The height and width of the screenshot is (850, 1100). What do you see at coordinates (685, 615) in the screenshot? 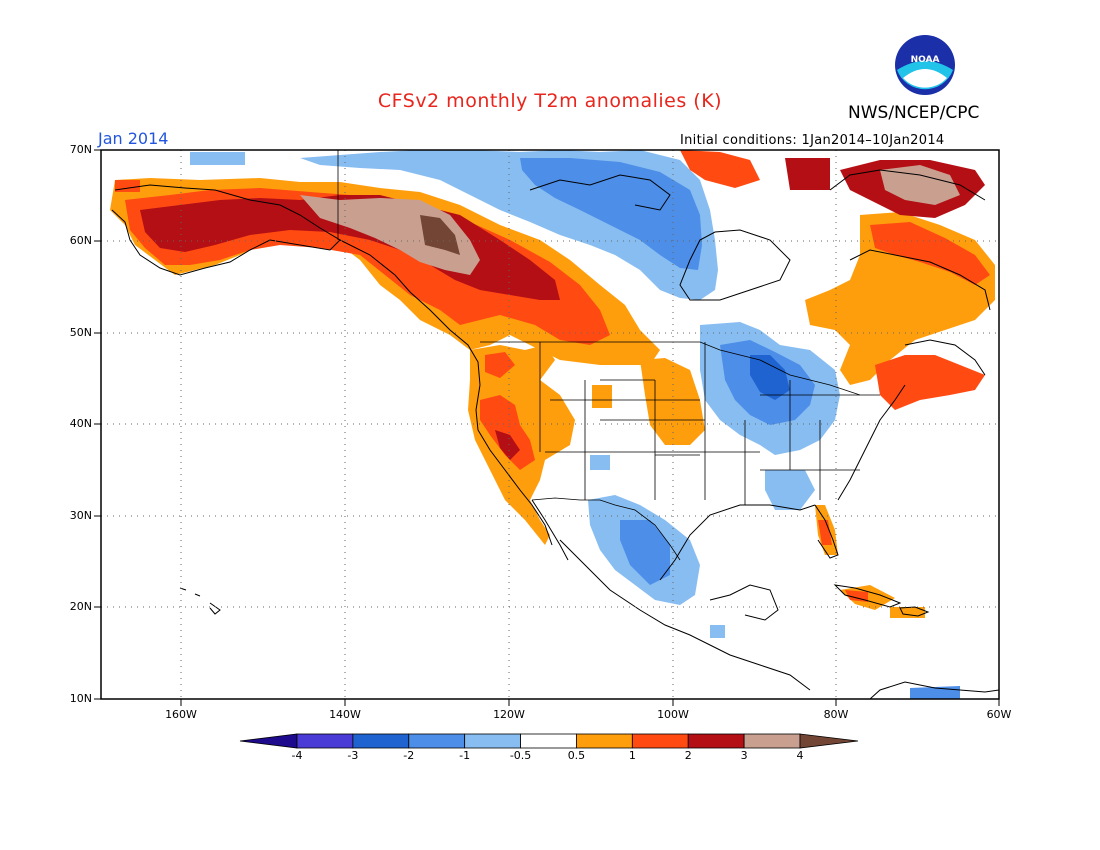
I see `coastline-mexico-pacific` at bounding box center [685, 615].